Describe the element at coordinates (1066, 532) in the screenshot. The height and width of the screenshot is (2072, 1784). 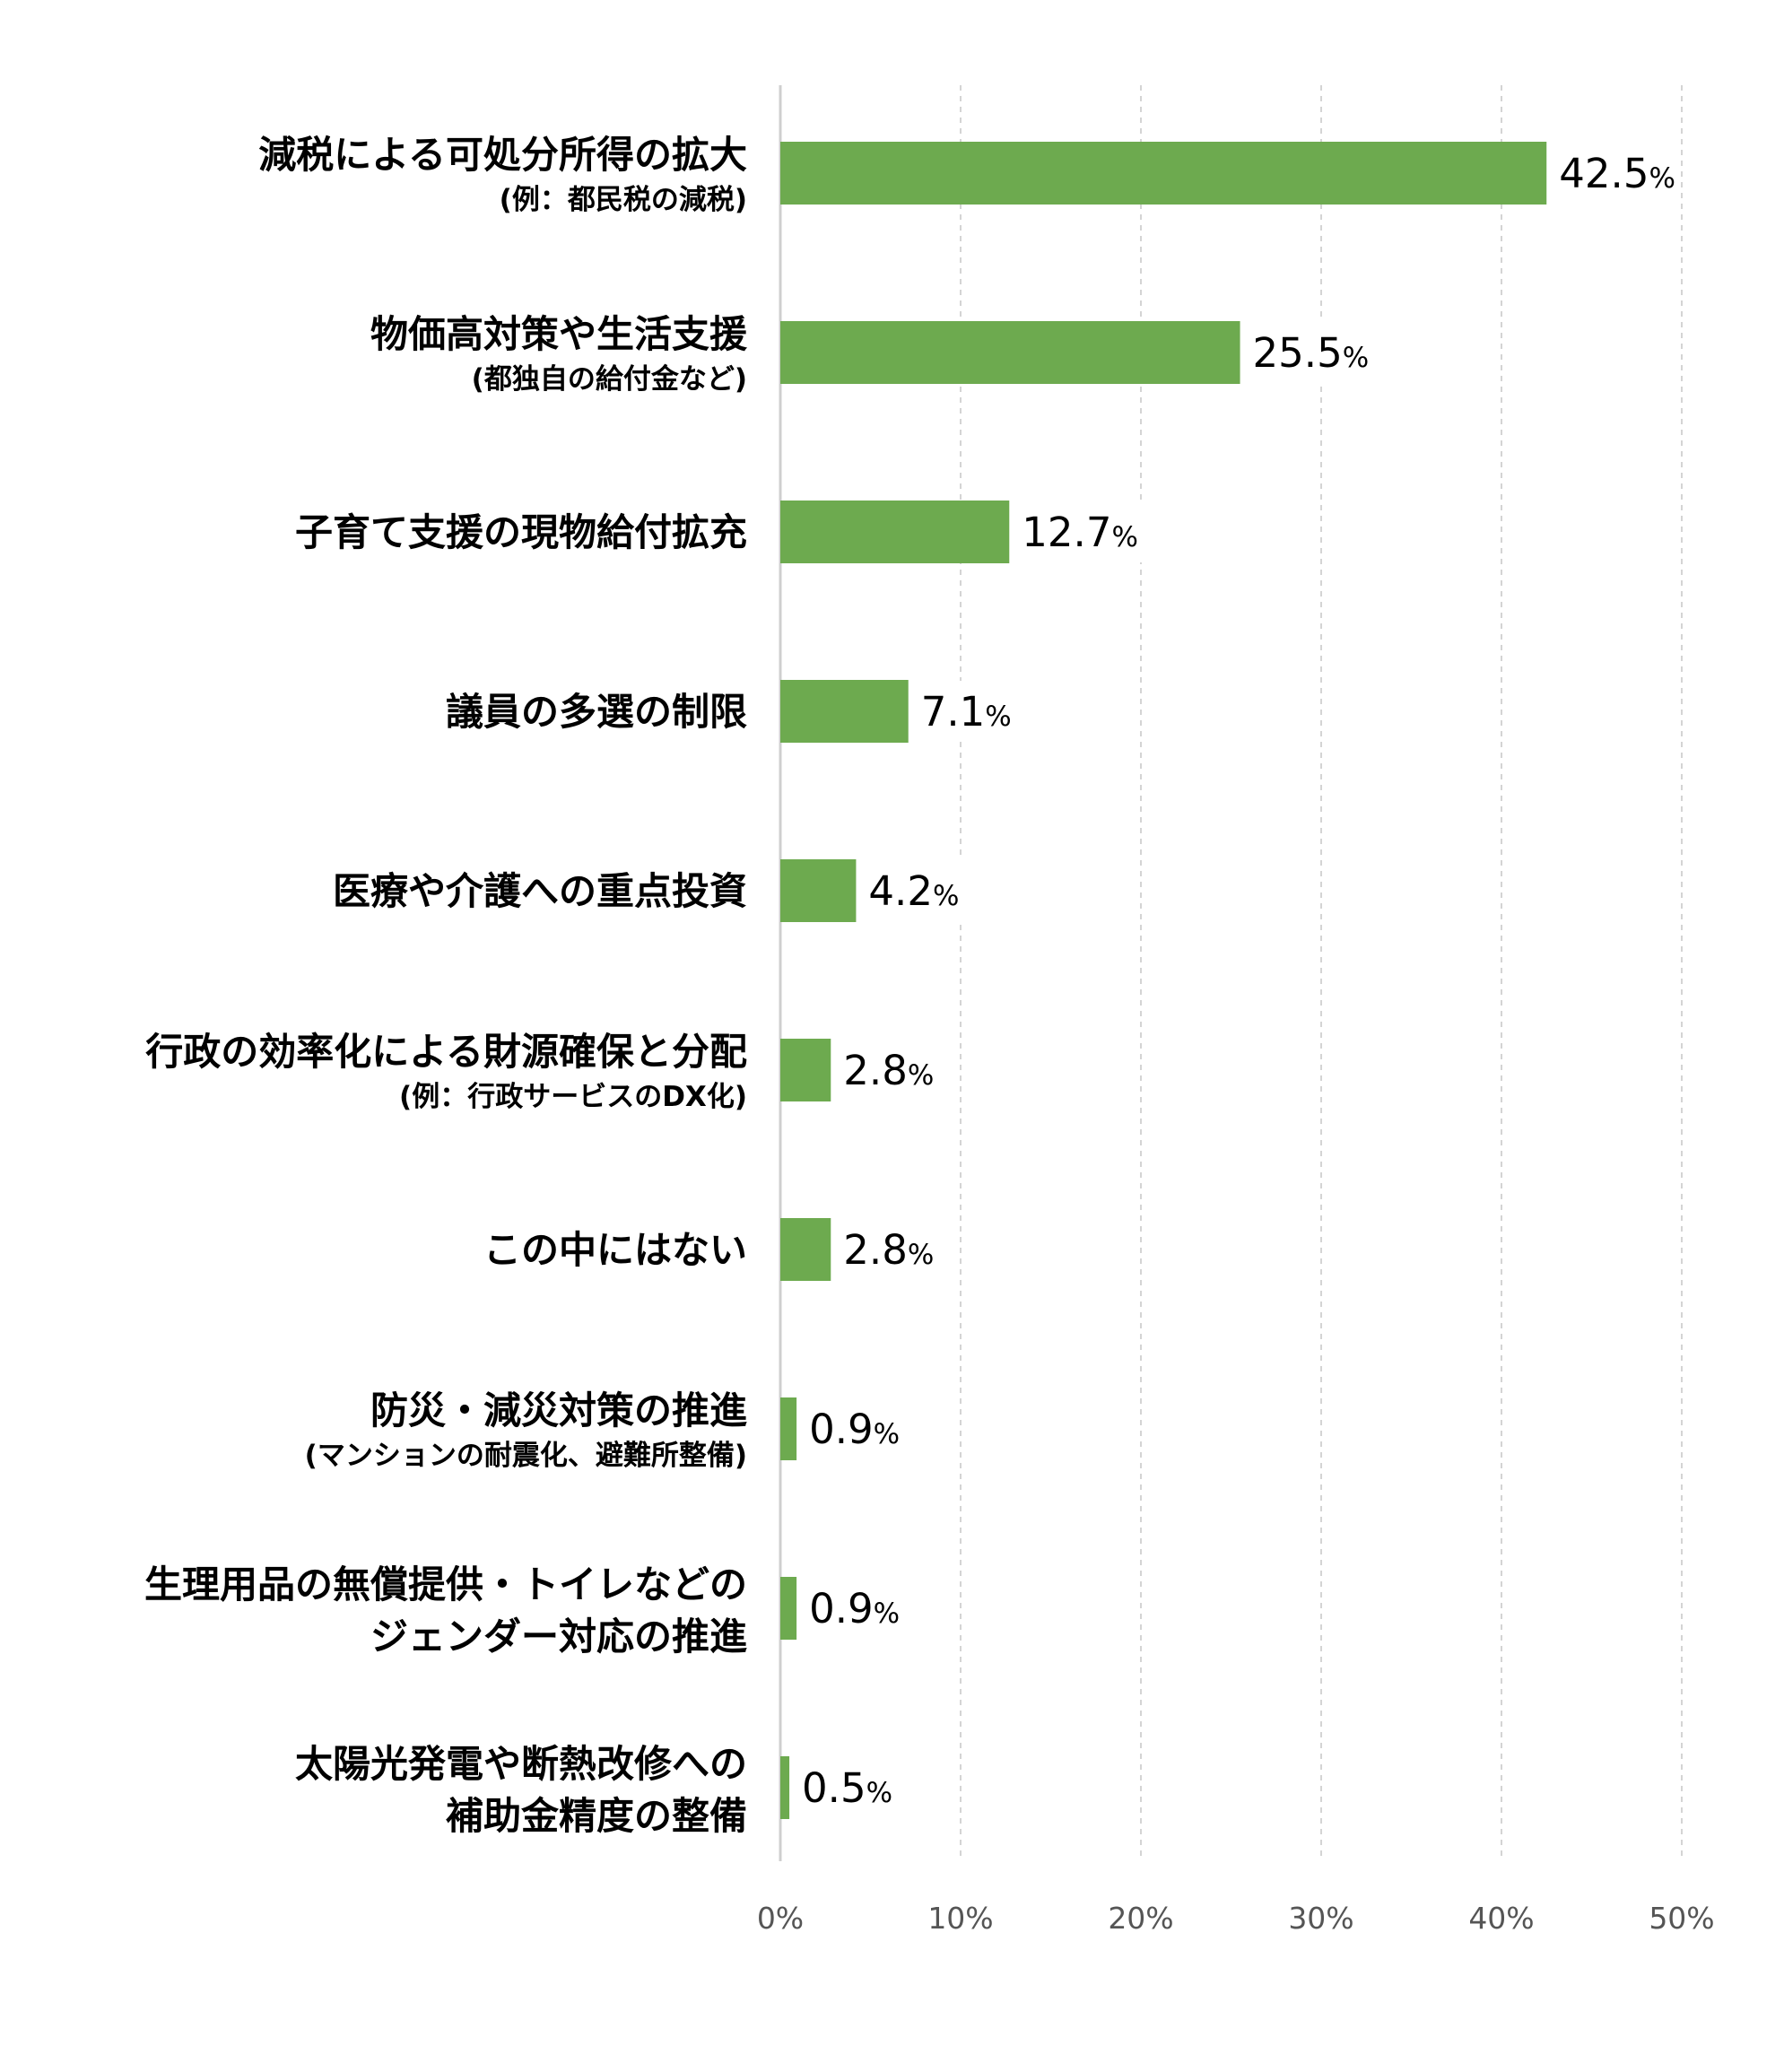
I see `data-label-value: 12.7` at that location.